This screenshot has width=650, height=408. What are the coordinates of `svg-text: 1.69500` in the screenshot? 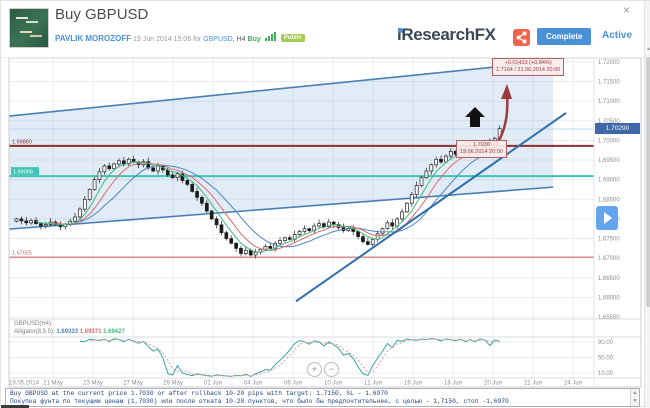 It's located at (609, 161).